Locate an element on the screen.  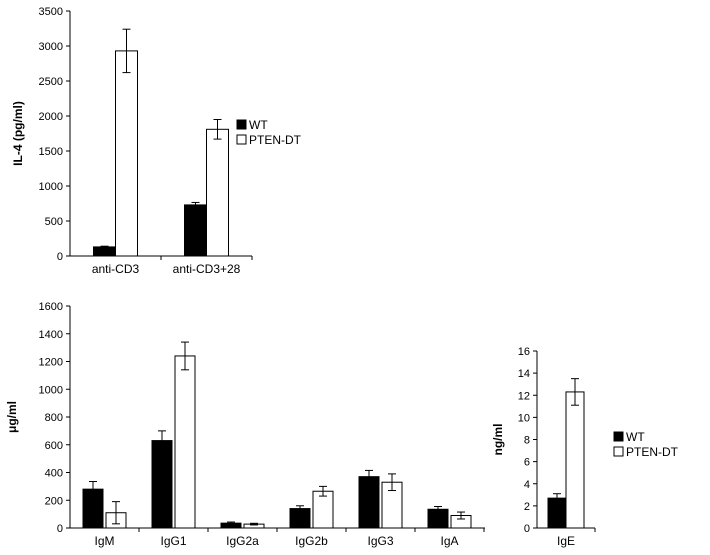
chart-2-category-label: IgM is located at coordinates (104, 541).